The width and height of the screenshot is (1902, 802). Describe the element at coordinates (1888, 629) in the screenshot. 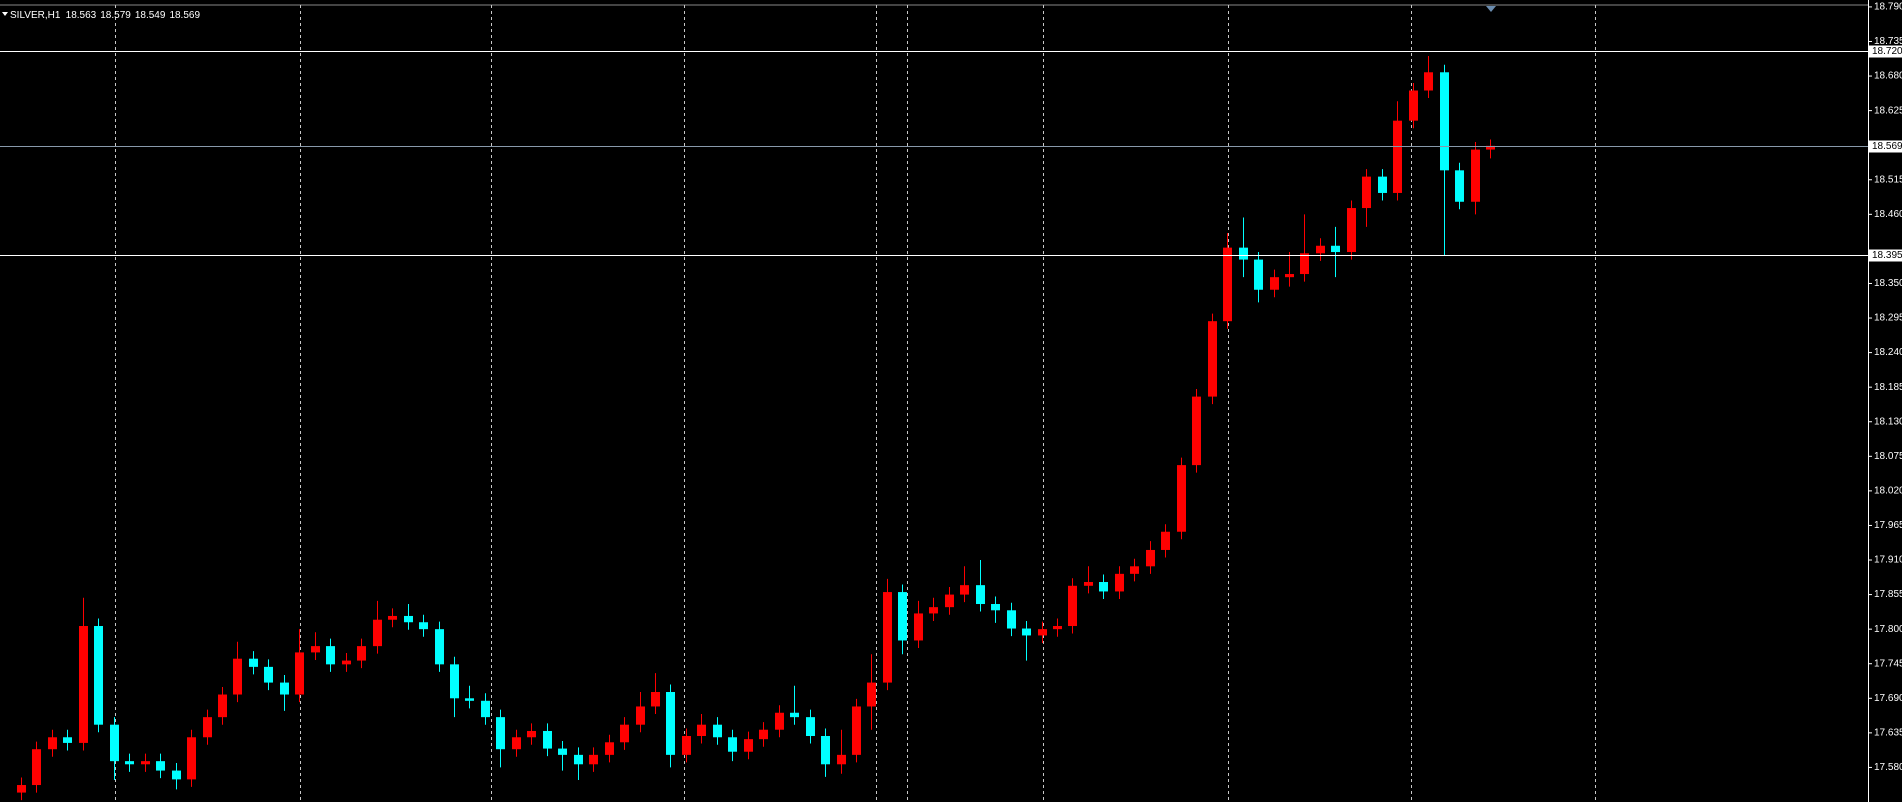

I see `y-tick-label: 17.800` at that location.